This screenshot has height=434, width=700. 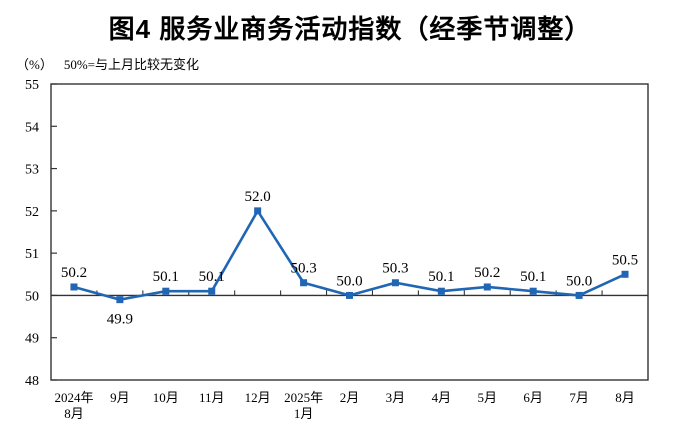 I want to click on chart-title: 图4 服务业商务活动指数（经季节调整）, so click(x=350, y=29).